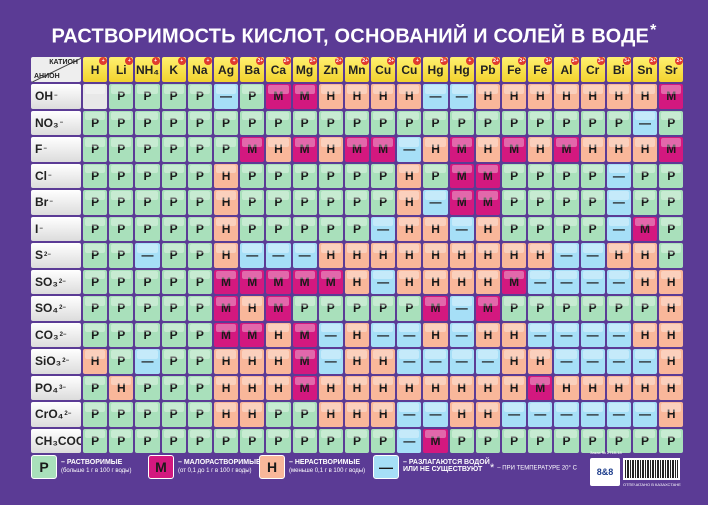  Describe the element at coordinates (331, 69) in the screenshot. I see `cation-symbol: Zn` at that location.